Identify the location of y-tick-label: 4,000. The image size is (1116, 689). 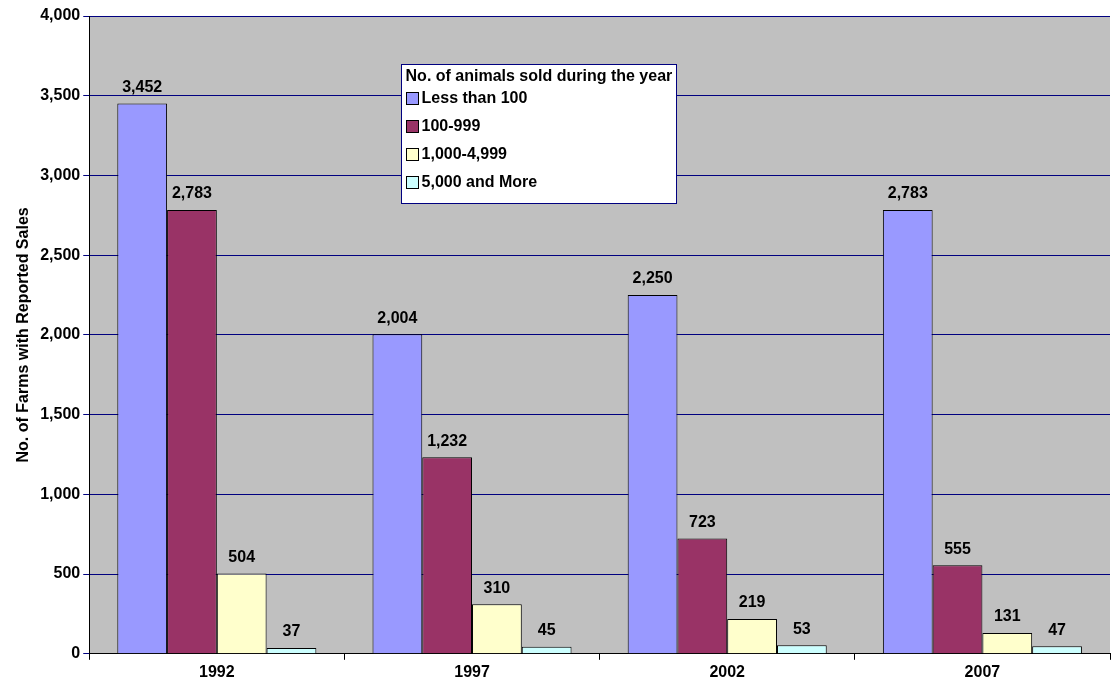
(60, 15).